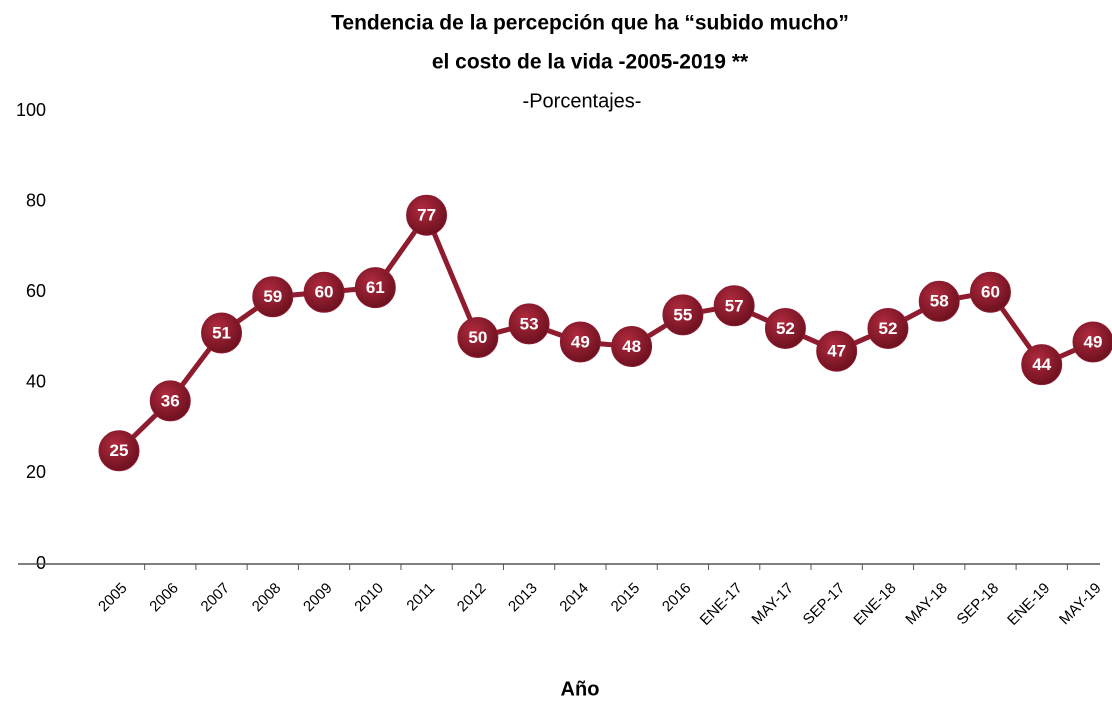 Image resolution: width=1112 pixels, height=702 pixels. What do you see at coordinates (772, 604) in the screenshot?
I see `x-tick-label: MAY-17` at bounding box center [772, 604].